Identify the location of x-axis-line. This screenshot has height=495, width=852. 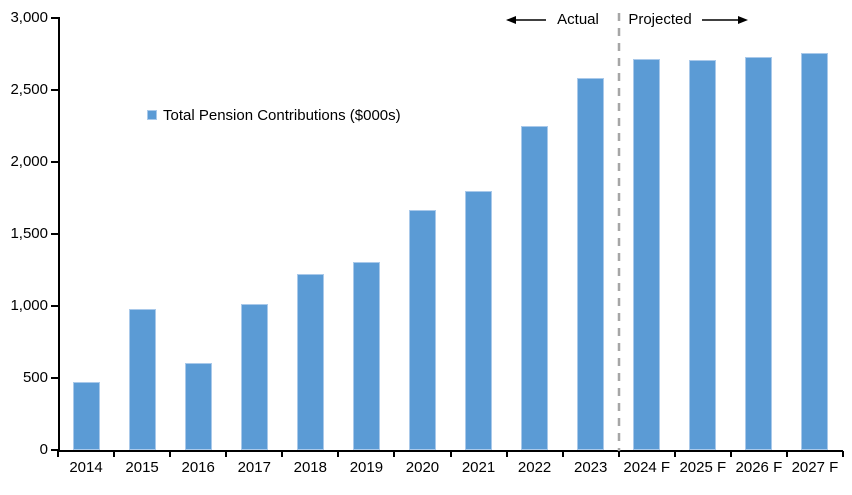
(450, 451).